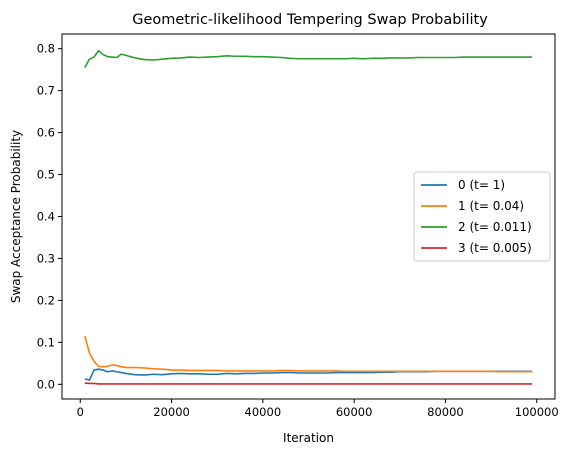 The height and width of the screenshot is (455, 575). What do you see at coordinates (16, 216) in the screenshot?
I see `y-axis-label: Swap Acceptance Probability` at bounding box center [16, 216].